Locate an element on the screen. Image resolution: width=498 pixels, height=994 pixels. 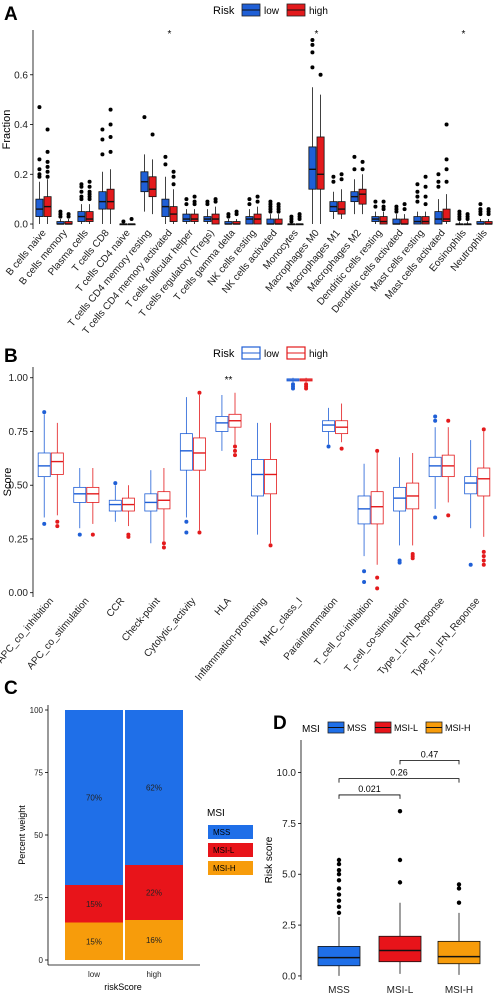
y-axis-title: Risk score is located at coordinates (269, 859).